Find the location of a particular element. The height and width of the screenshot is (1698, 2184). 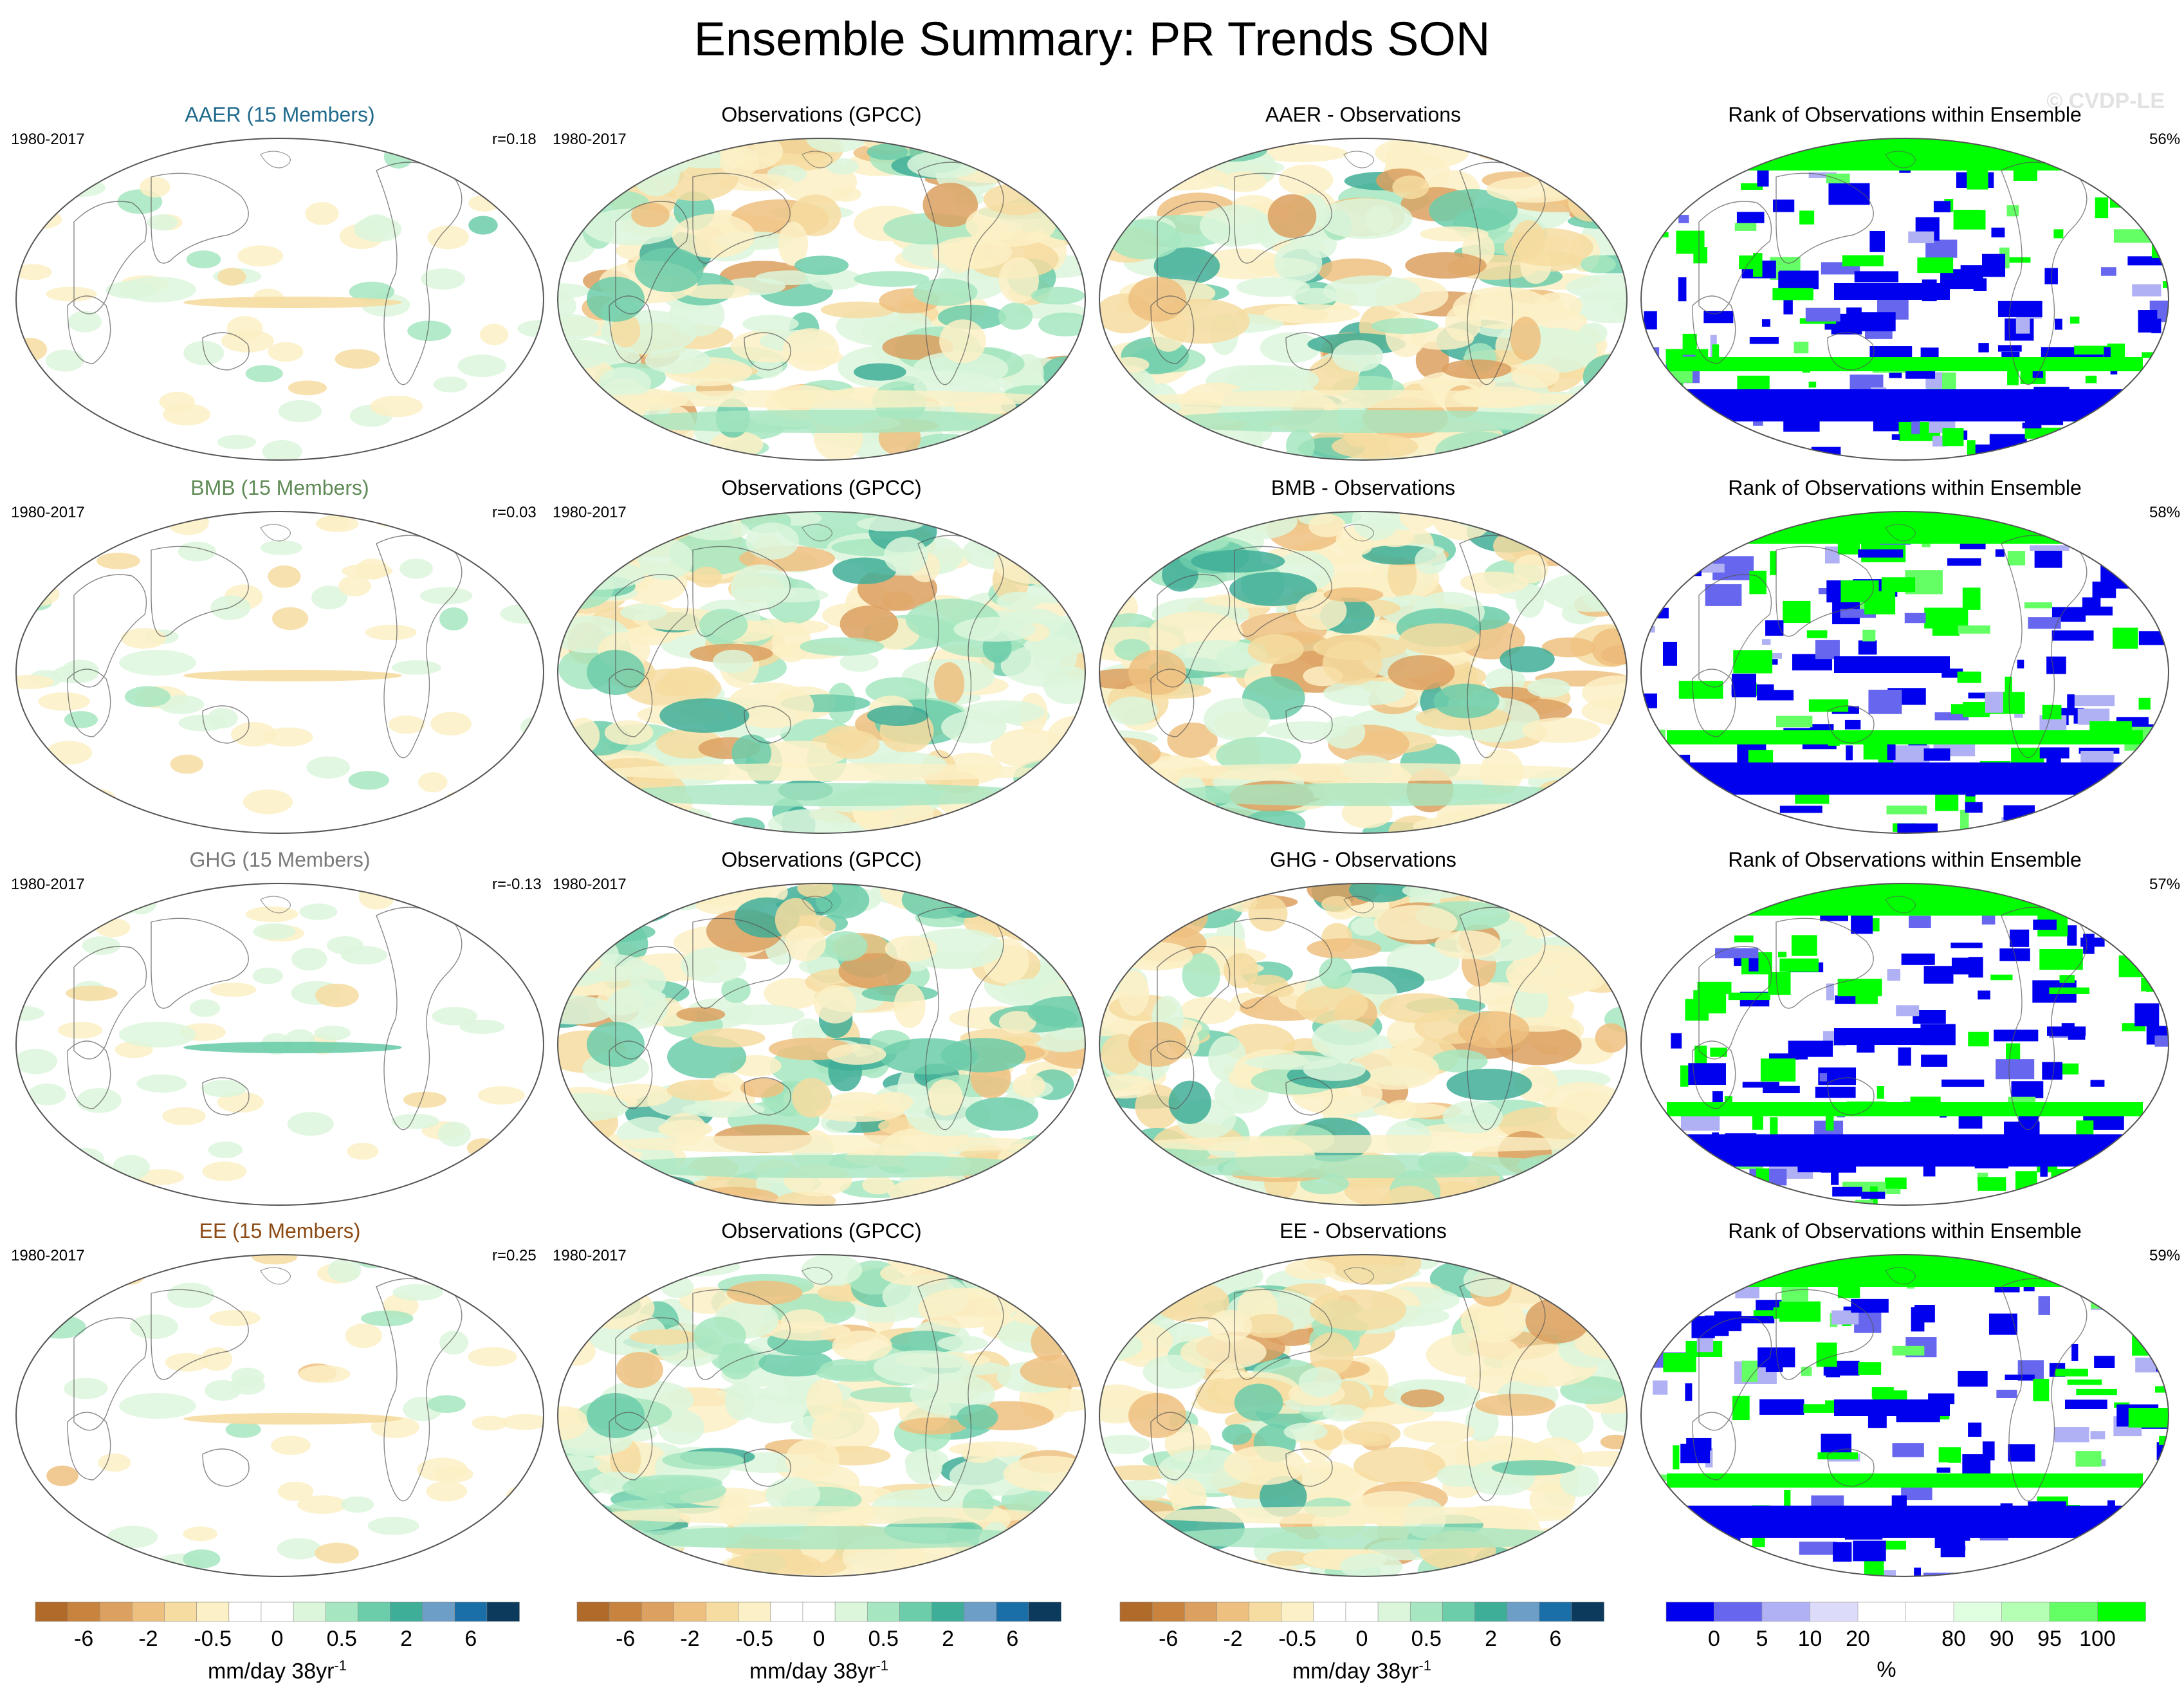

panel-title-r1-c0: BMB (15 Members) is located at coordinates (280, 488).